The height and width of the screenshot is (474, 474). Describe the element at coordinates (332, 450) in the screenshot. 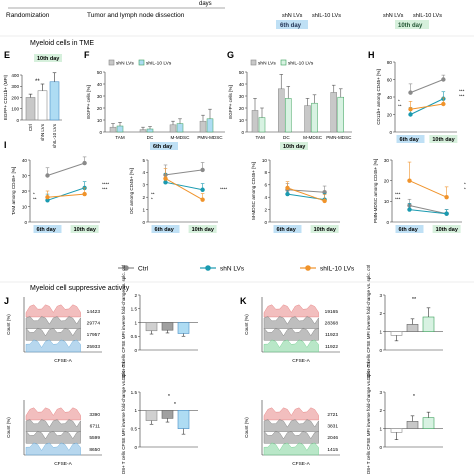

I see `panel-k-bottom-hist-value-3: 1415` at that location.